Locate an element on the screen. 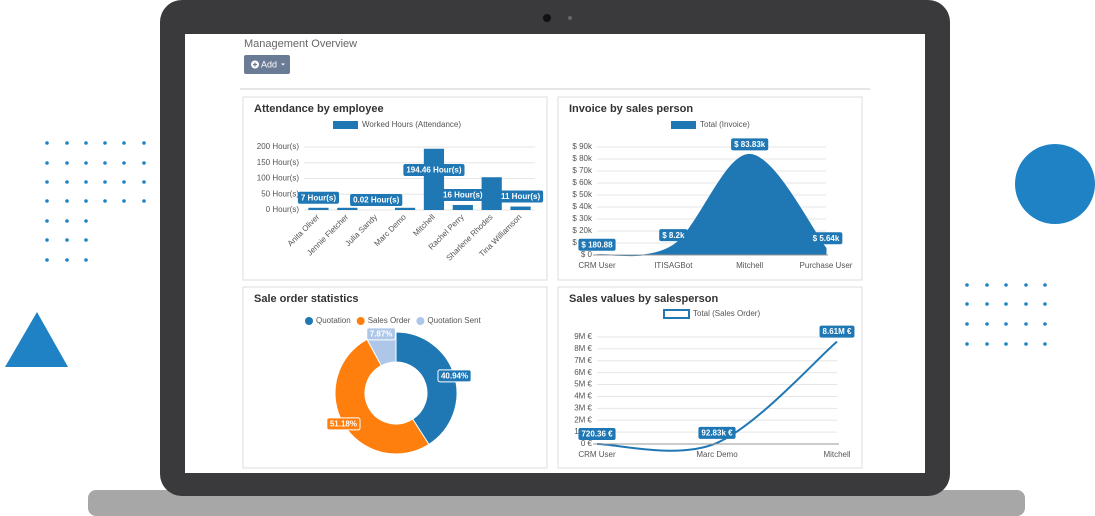  y-tick-label: $ 20k is located at coordinates (582, 230).